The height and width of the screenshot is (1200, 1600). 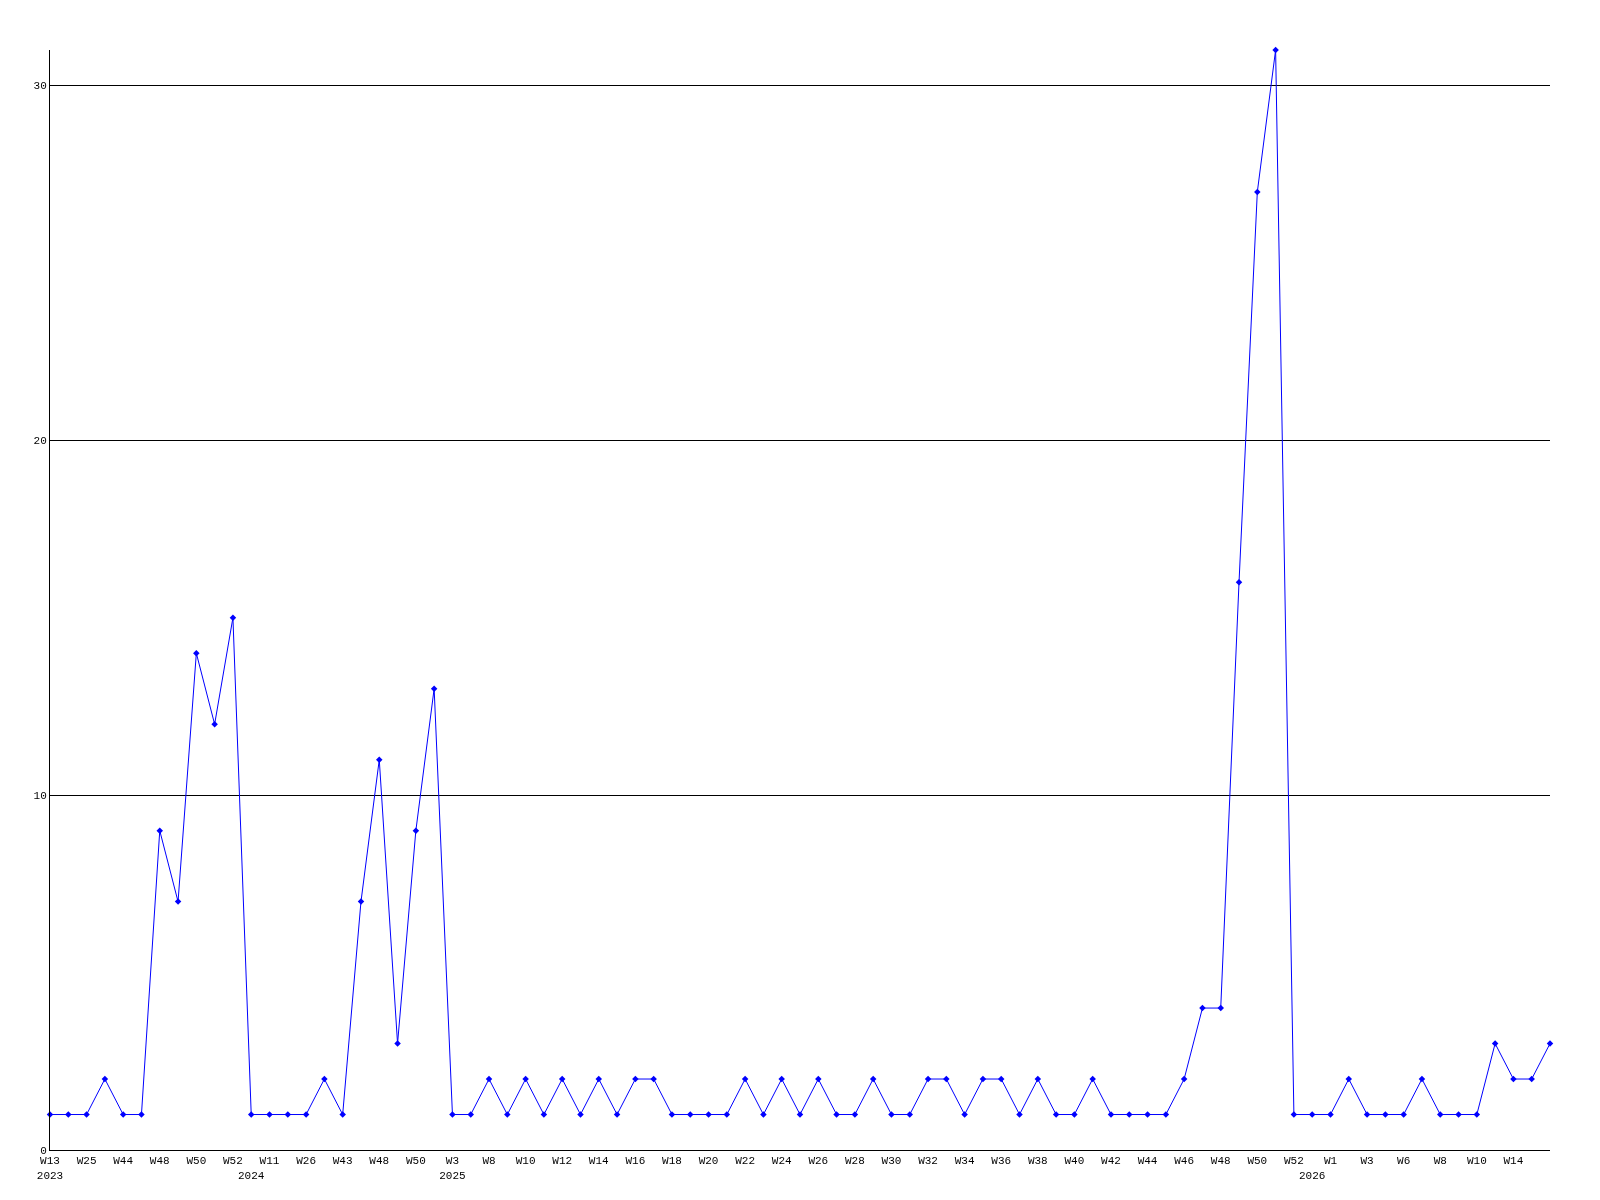 I want to click on x-tick-label: W30, so click(x=891, y=1161).